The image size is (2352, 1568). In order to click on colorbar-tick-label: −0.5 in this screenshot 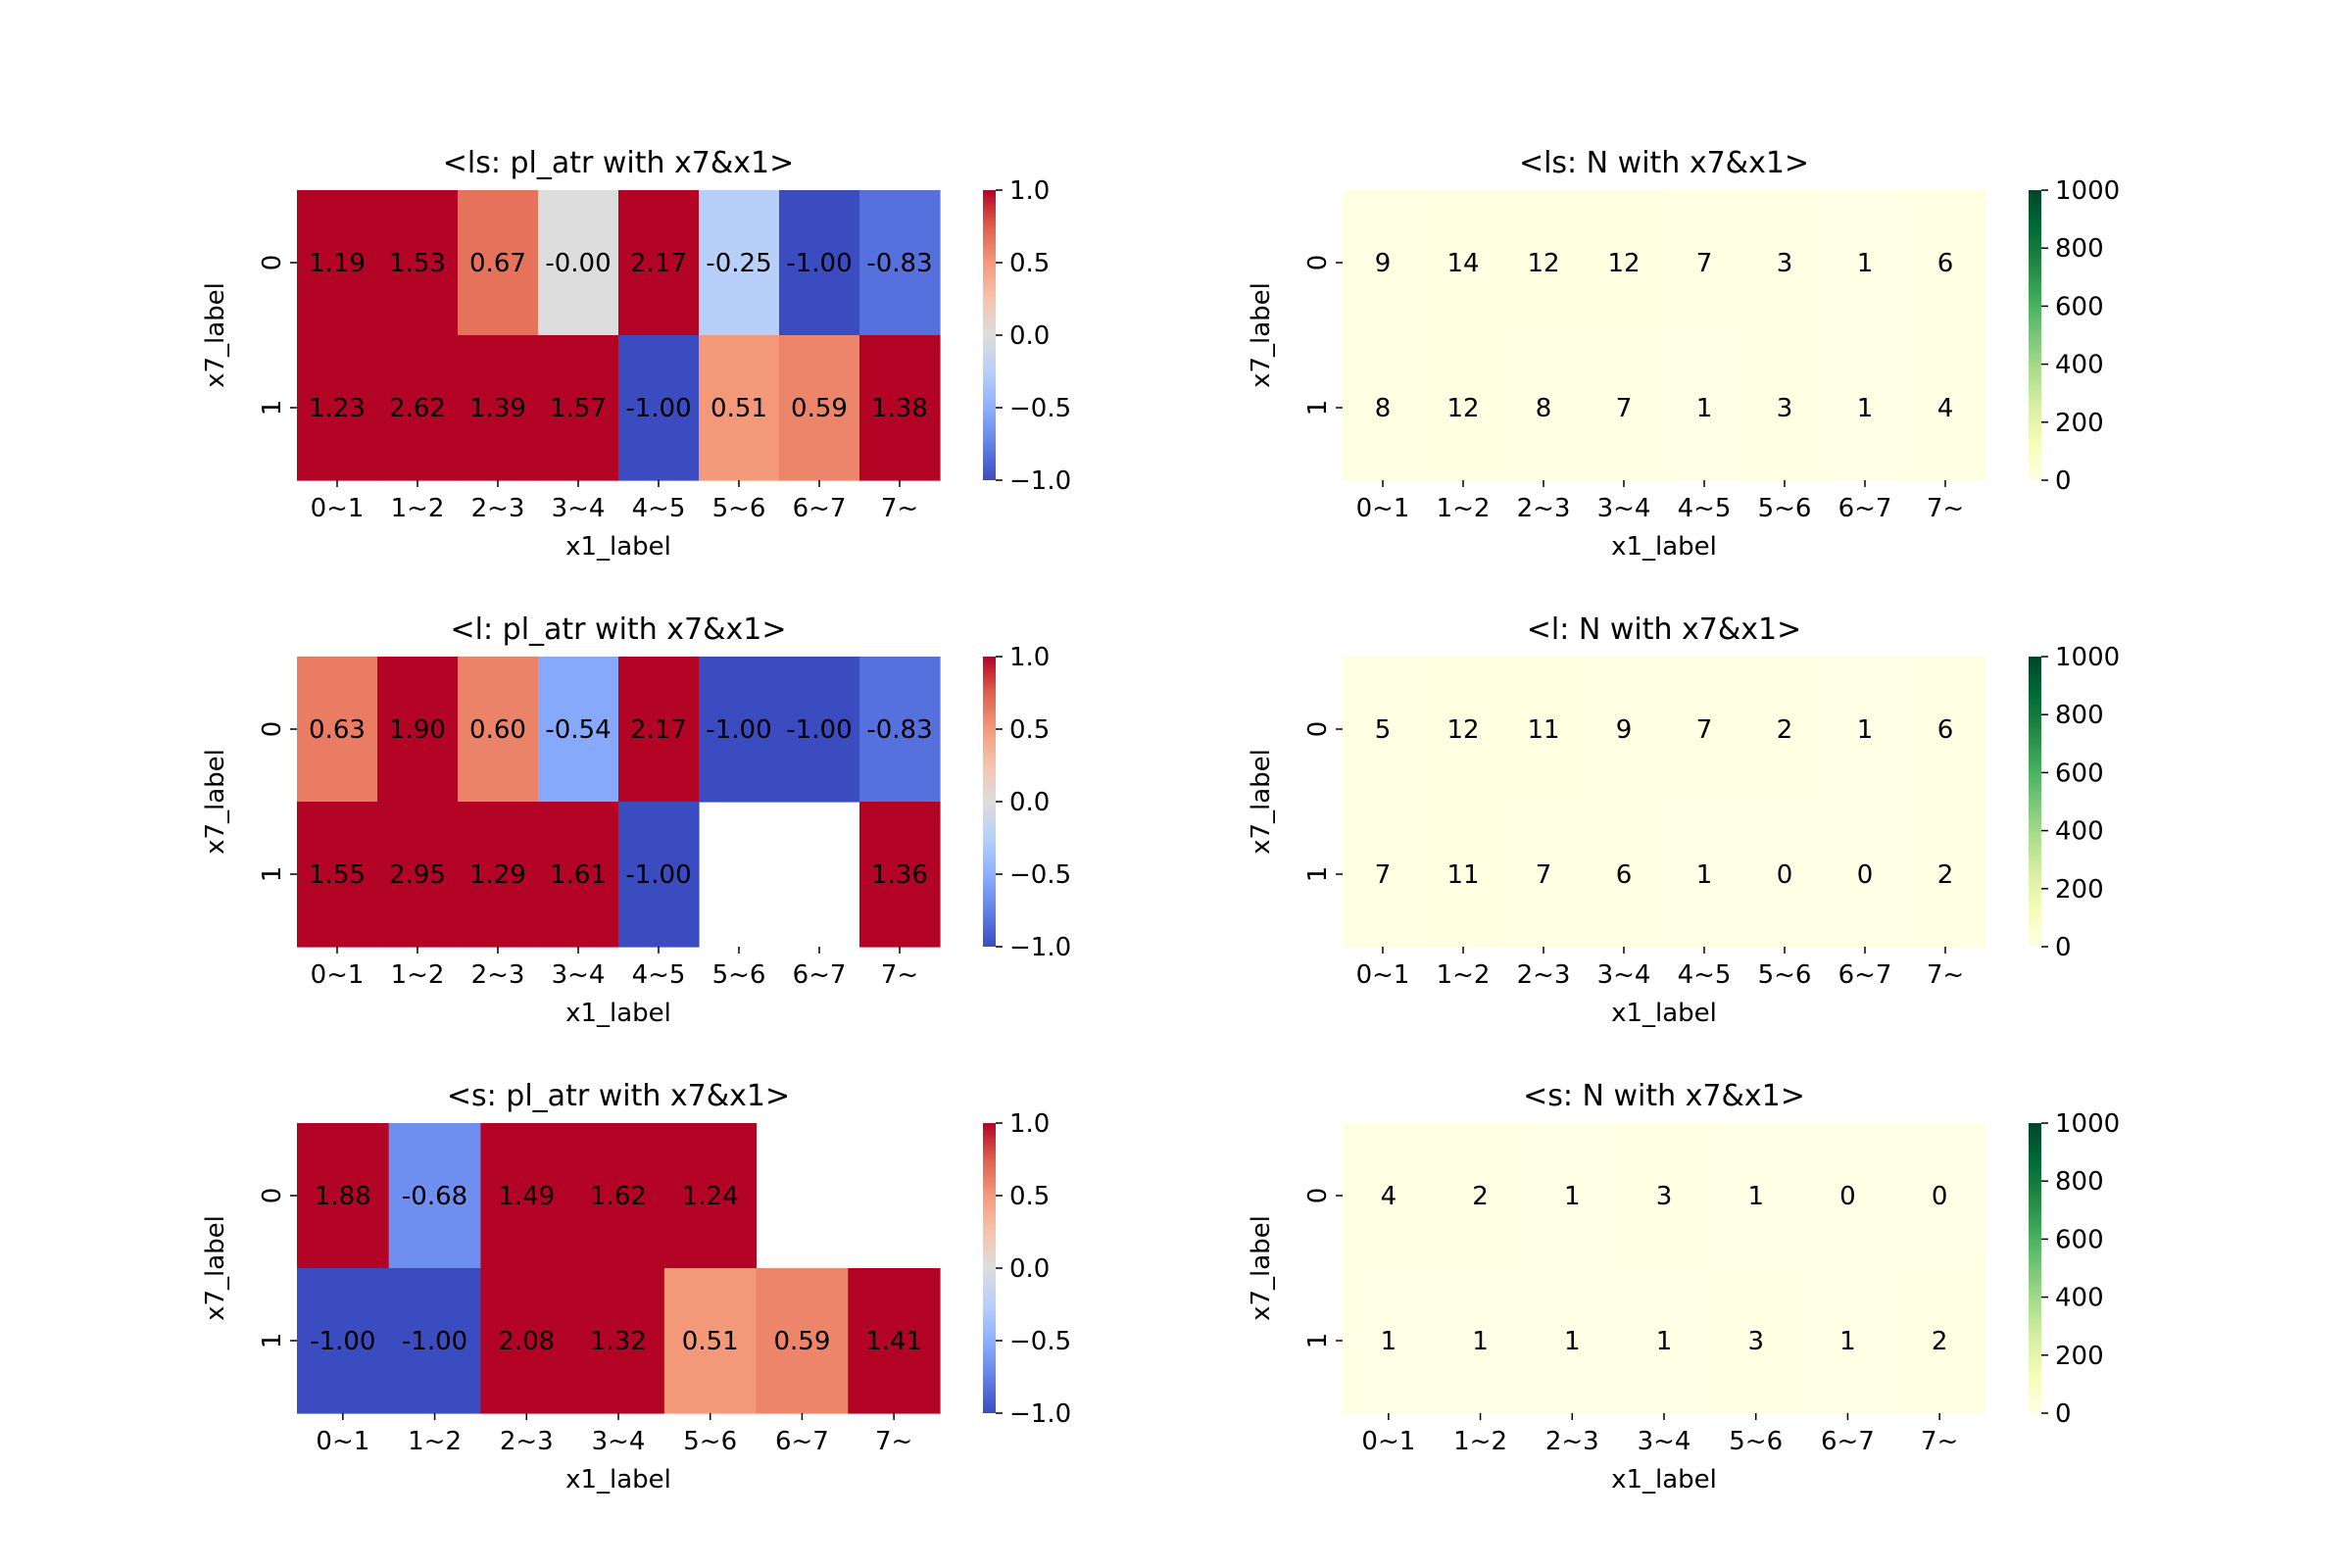, I will do `click(1040, 409)`.